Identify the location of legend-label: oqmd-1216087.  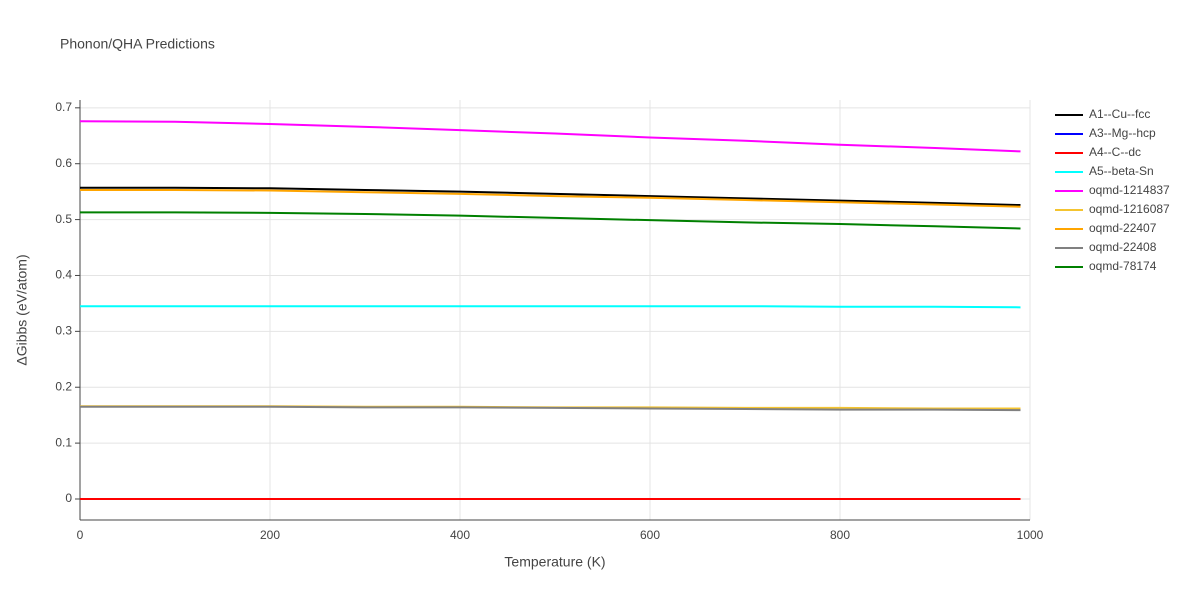
(1129, 209).